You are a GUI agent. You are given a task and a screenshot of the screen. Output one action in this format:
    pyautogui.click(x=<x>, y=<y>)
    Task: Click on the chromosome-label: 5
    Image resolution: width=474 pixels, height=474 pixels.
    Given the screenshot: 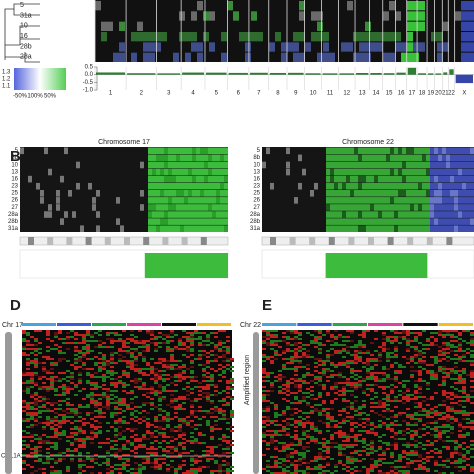 What is the action you would take?
    pyautogui.click(x=217, y=94)
    